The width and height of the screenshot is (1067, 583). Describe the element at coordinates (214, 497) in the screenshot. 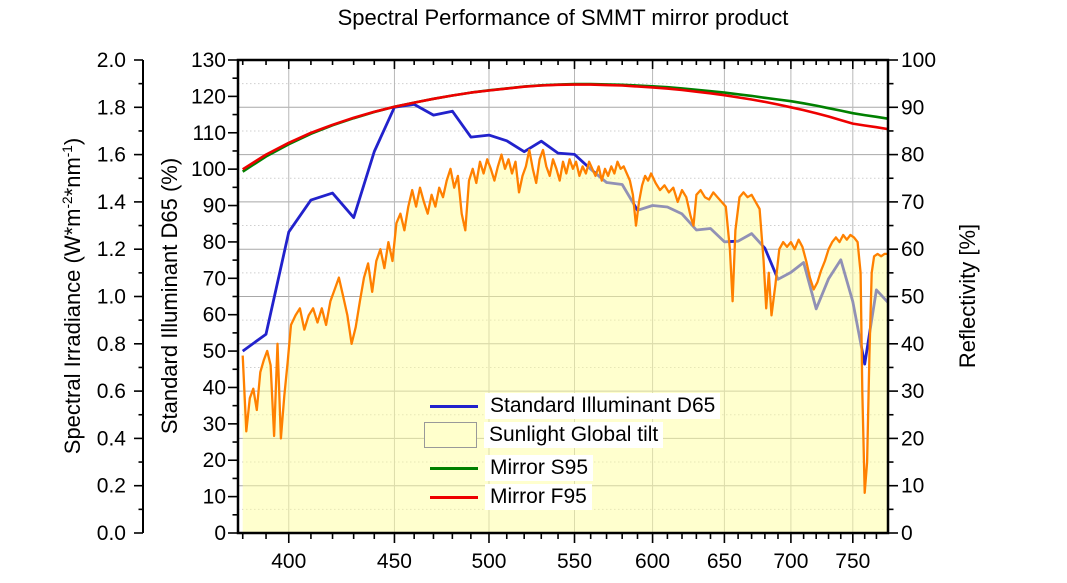

I see `d65-tick-label: 10` at that location.